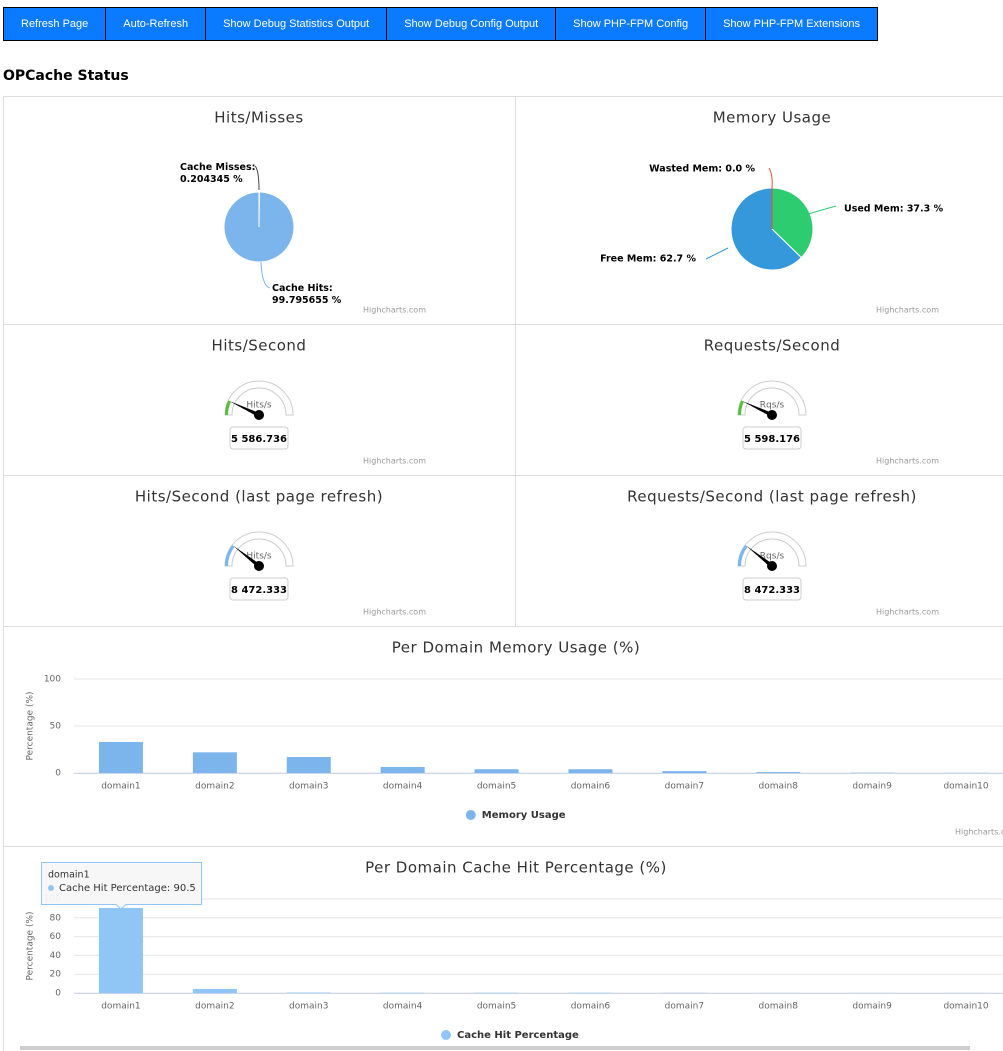 Image resolution: width=1003 pixels, height=1051 pixels. What do you see at coordinates (470, 815) in the screenshot?
I see `legend-symbol` at bounding box center [470, 815].